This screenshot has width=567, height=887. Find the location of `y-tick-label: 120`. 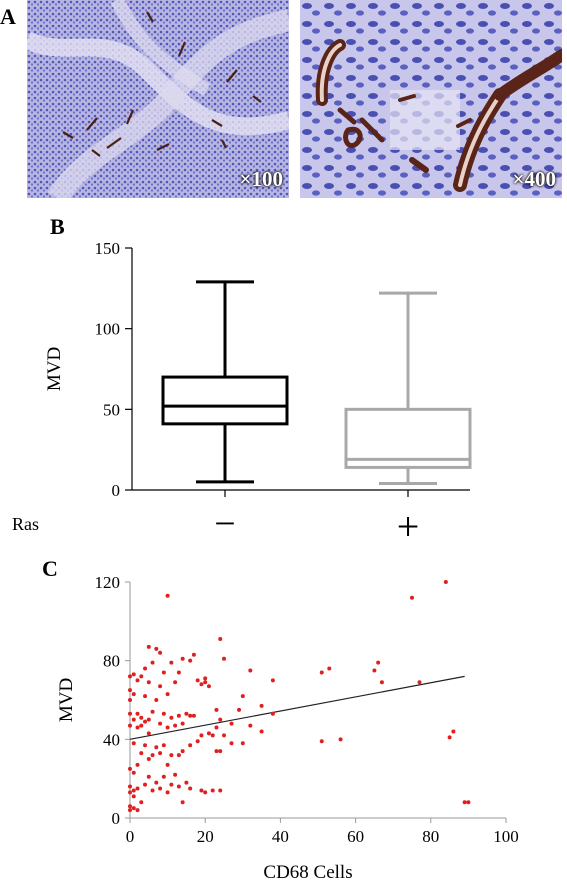

y-tick-label: 120 is located at coordinates (108, 582).